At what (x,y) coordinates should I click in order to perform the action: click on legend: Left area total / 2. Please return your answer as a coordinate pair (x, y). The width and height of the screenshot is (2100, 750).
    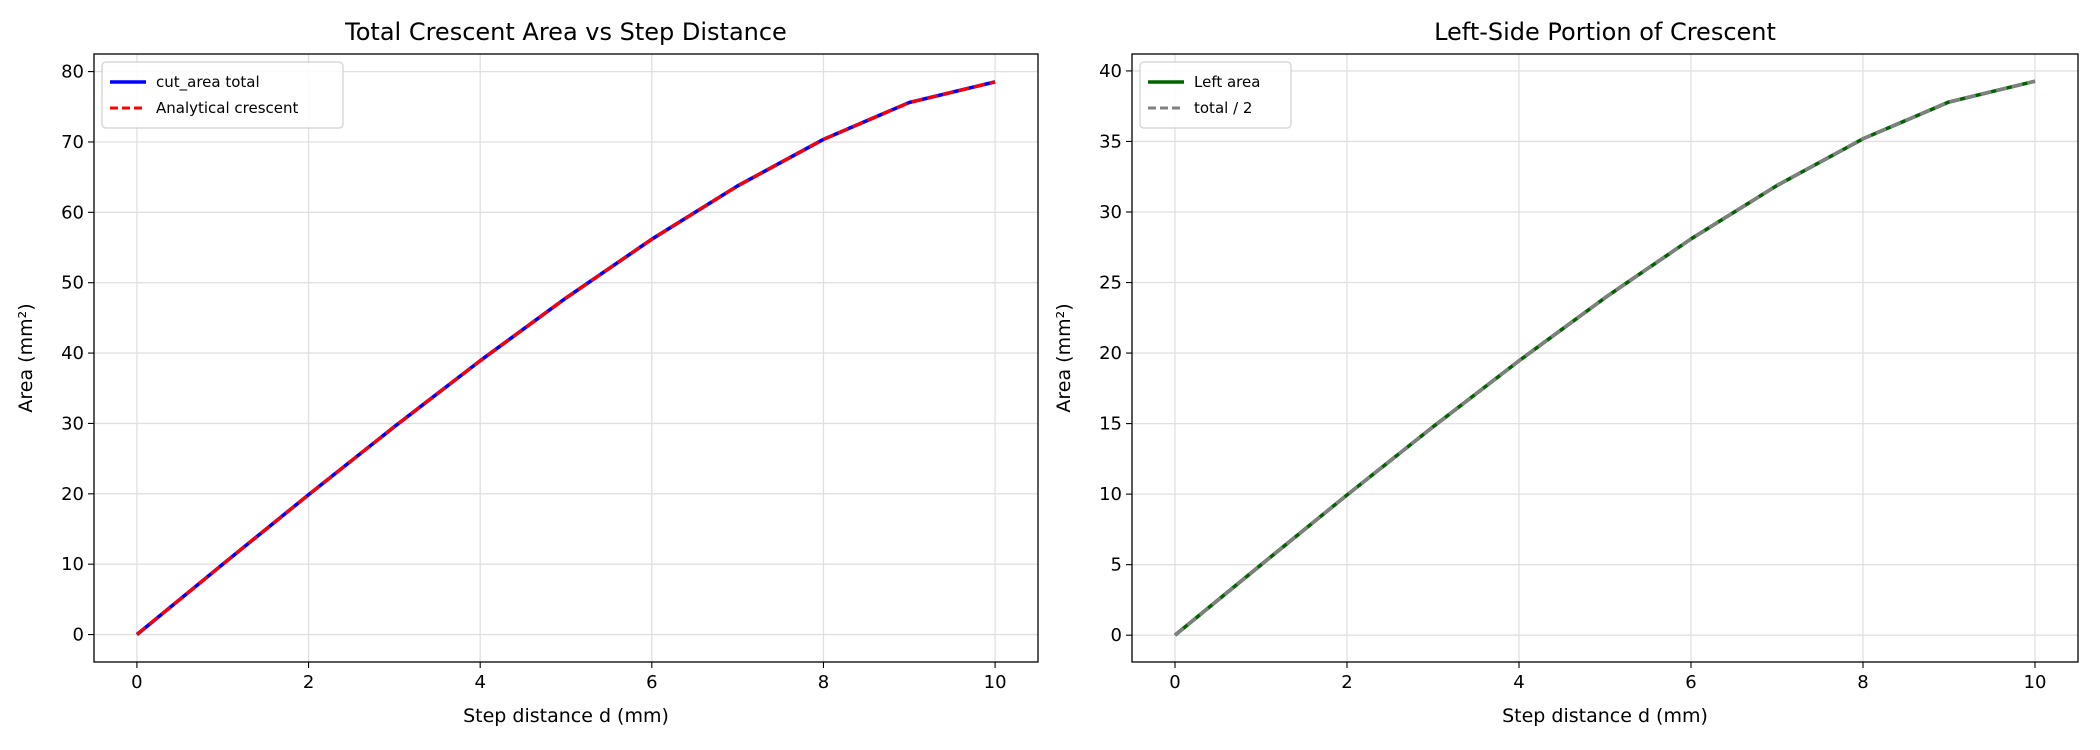
    Looking at the image, I should click on (1215, 95).